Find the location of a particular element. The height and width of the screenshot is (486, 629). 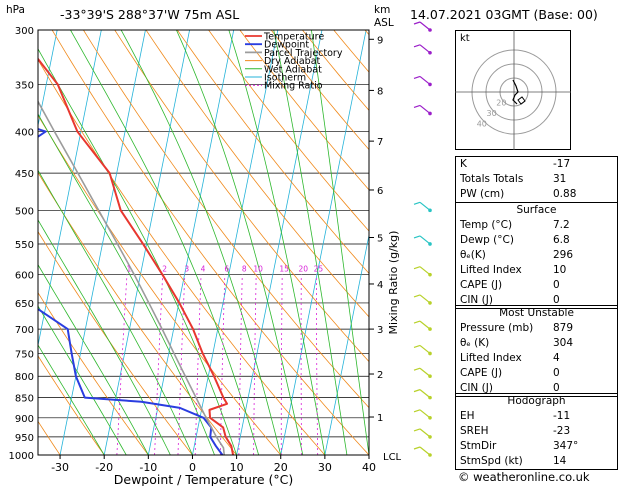

datetime-title: 14.07.2021 03GMT (Base: 00) is located at coordinates (504, 14).